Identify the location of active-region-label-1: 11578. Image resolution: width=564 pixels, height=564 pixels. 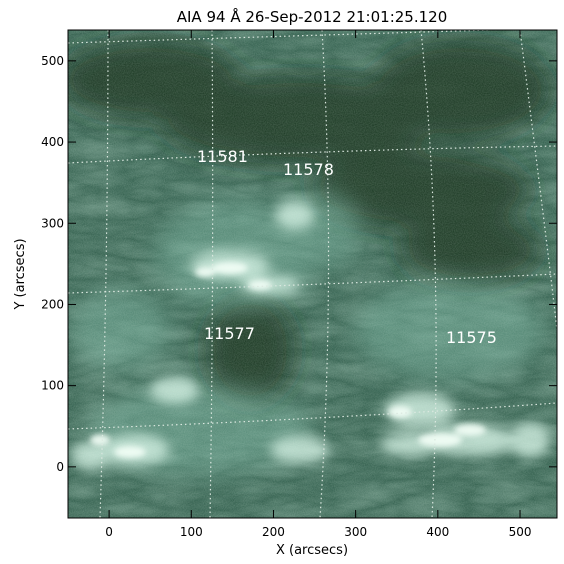
(308, 169).